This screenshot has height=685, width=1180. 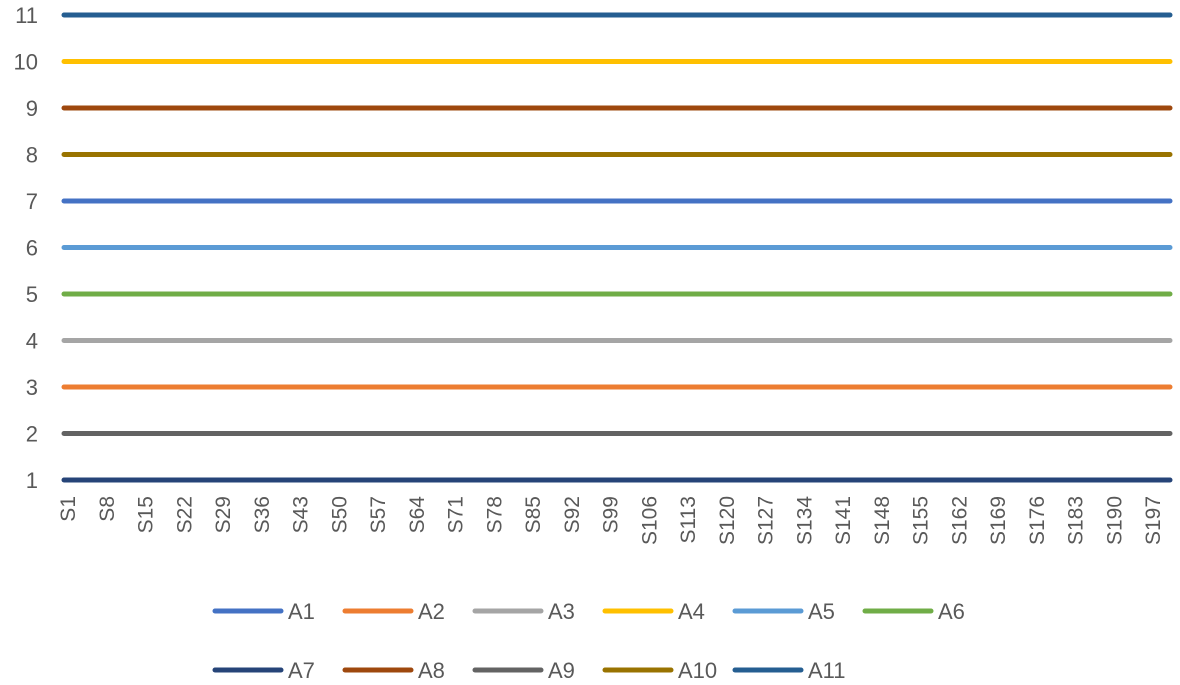 I want to click on x-tick-label: S1, so click(x=68, y=509).